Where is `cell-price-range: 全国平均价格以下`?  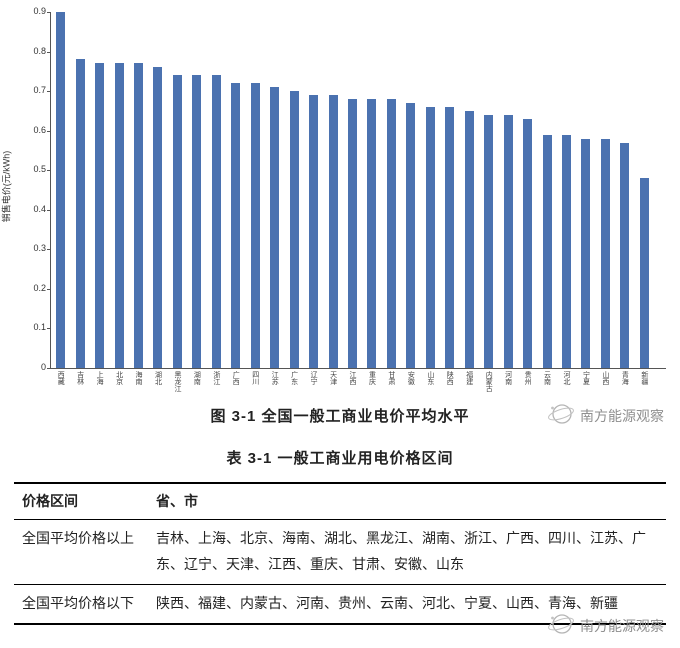
cell-price-range: 全国平均价格以下 is located at coordinates (78, 602).